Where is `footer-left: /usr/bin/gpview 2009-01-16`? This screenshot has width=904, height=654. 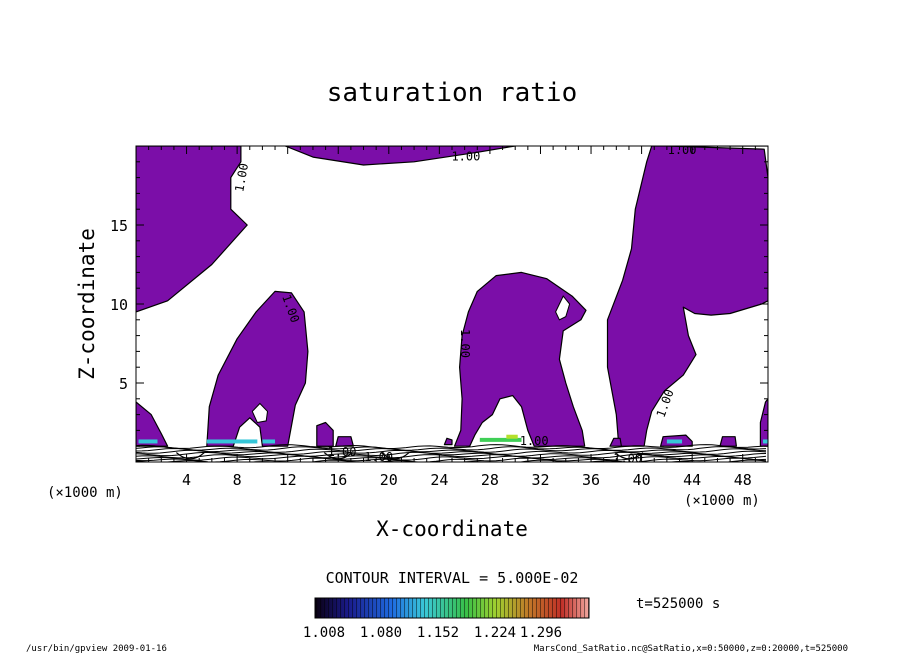
footer-left: /usr/bin/gpview 2009-01-16 is located at coordinates (96, 649).